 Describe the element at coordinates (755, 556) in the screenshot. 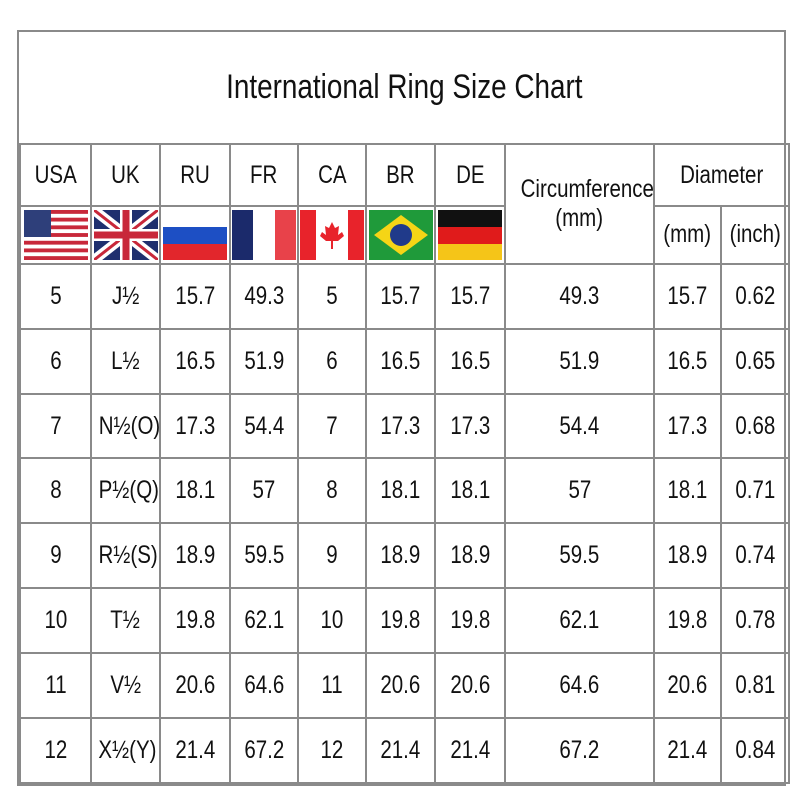

I see `table-cell: 0.74` at that location.